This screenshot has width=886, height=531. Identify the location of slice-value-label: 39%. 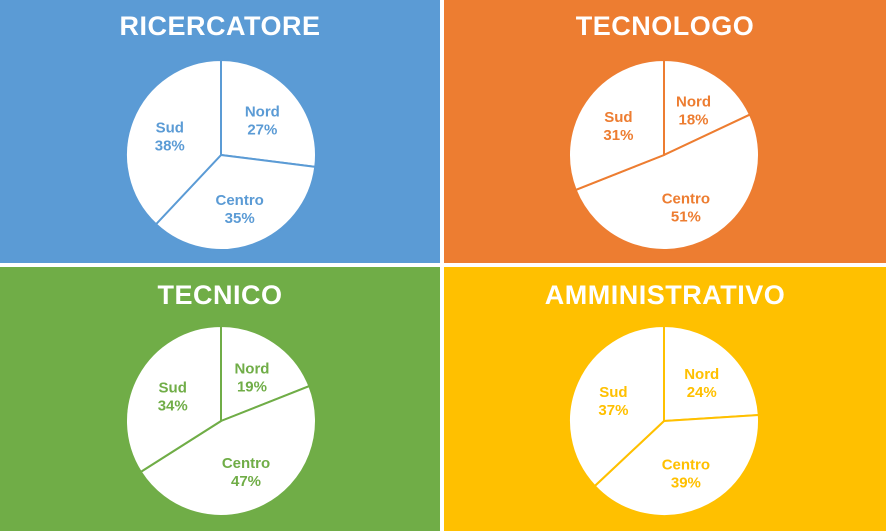
(686, 483).